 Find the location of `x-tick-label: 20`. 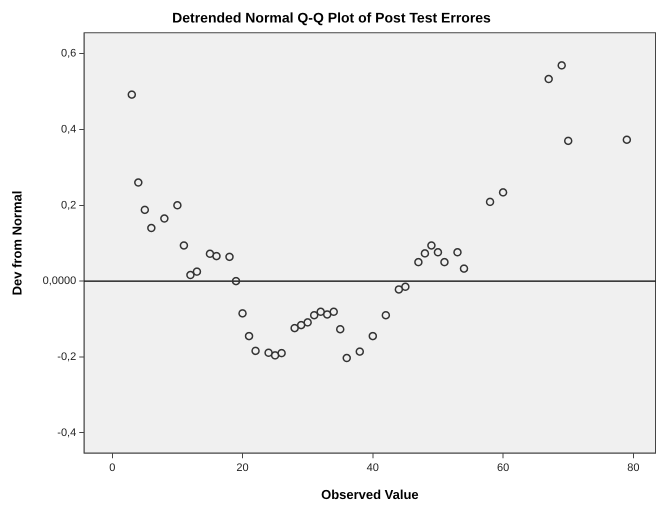

x-tick-label: 20 is located at coordinates (242, 468).